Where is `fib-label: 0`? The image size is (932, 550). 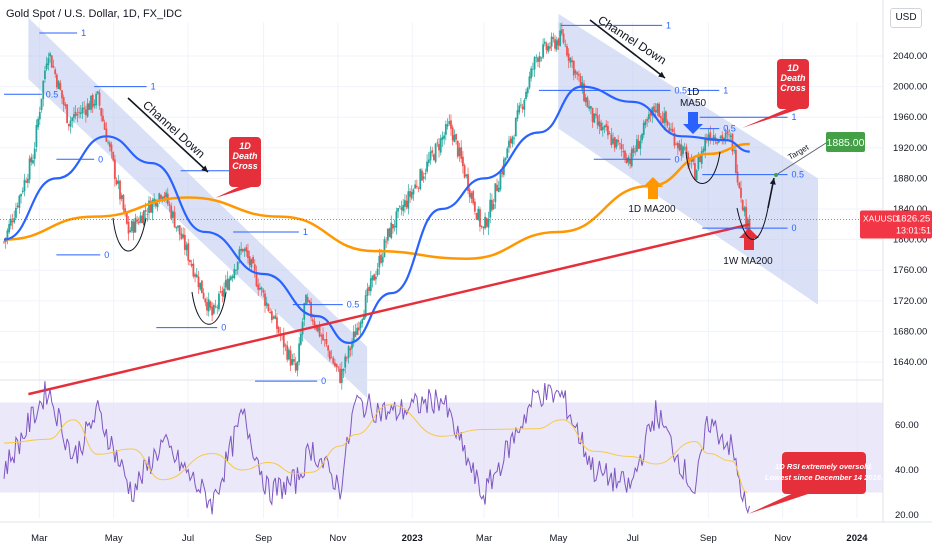 fib-label: 0 is located at coordinates (677, 159).